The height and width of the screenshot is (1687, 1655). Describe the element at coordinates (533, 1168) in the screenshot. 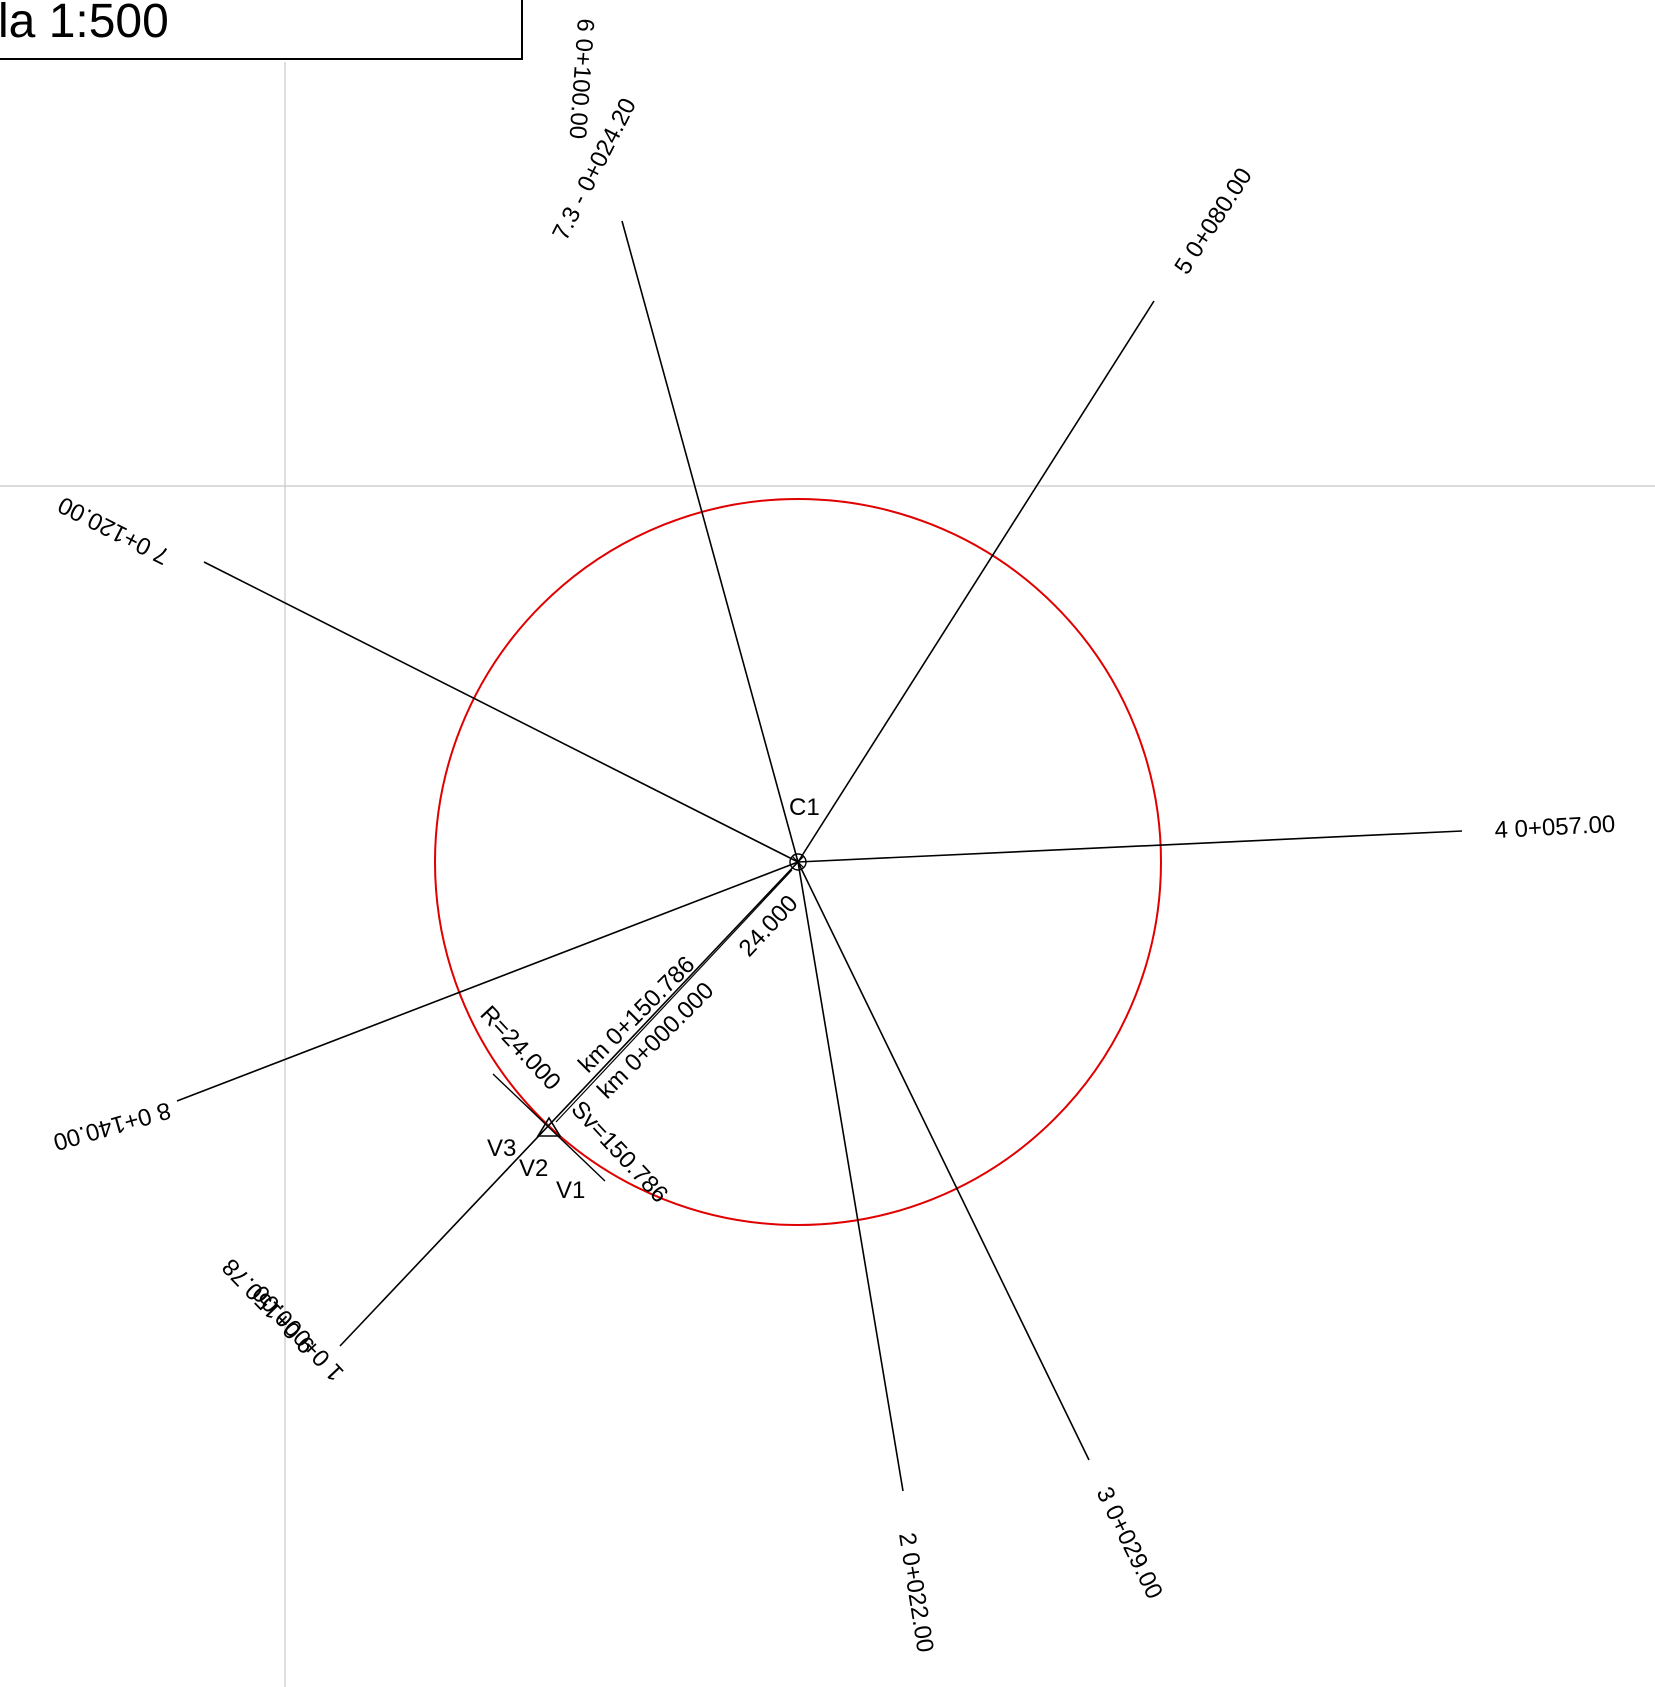

I see `vertex-label-v2: V2` at that location.